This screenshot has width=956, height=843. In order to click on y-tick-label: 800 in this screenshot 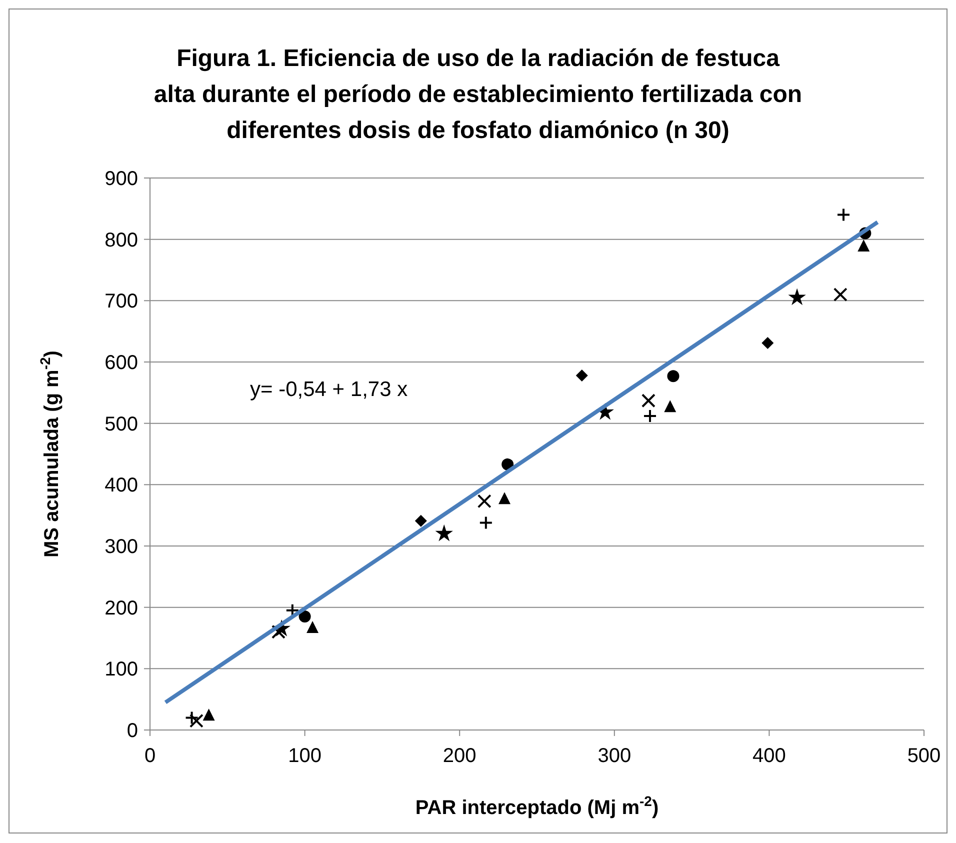, I will do `click(121, 240)`.